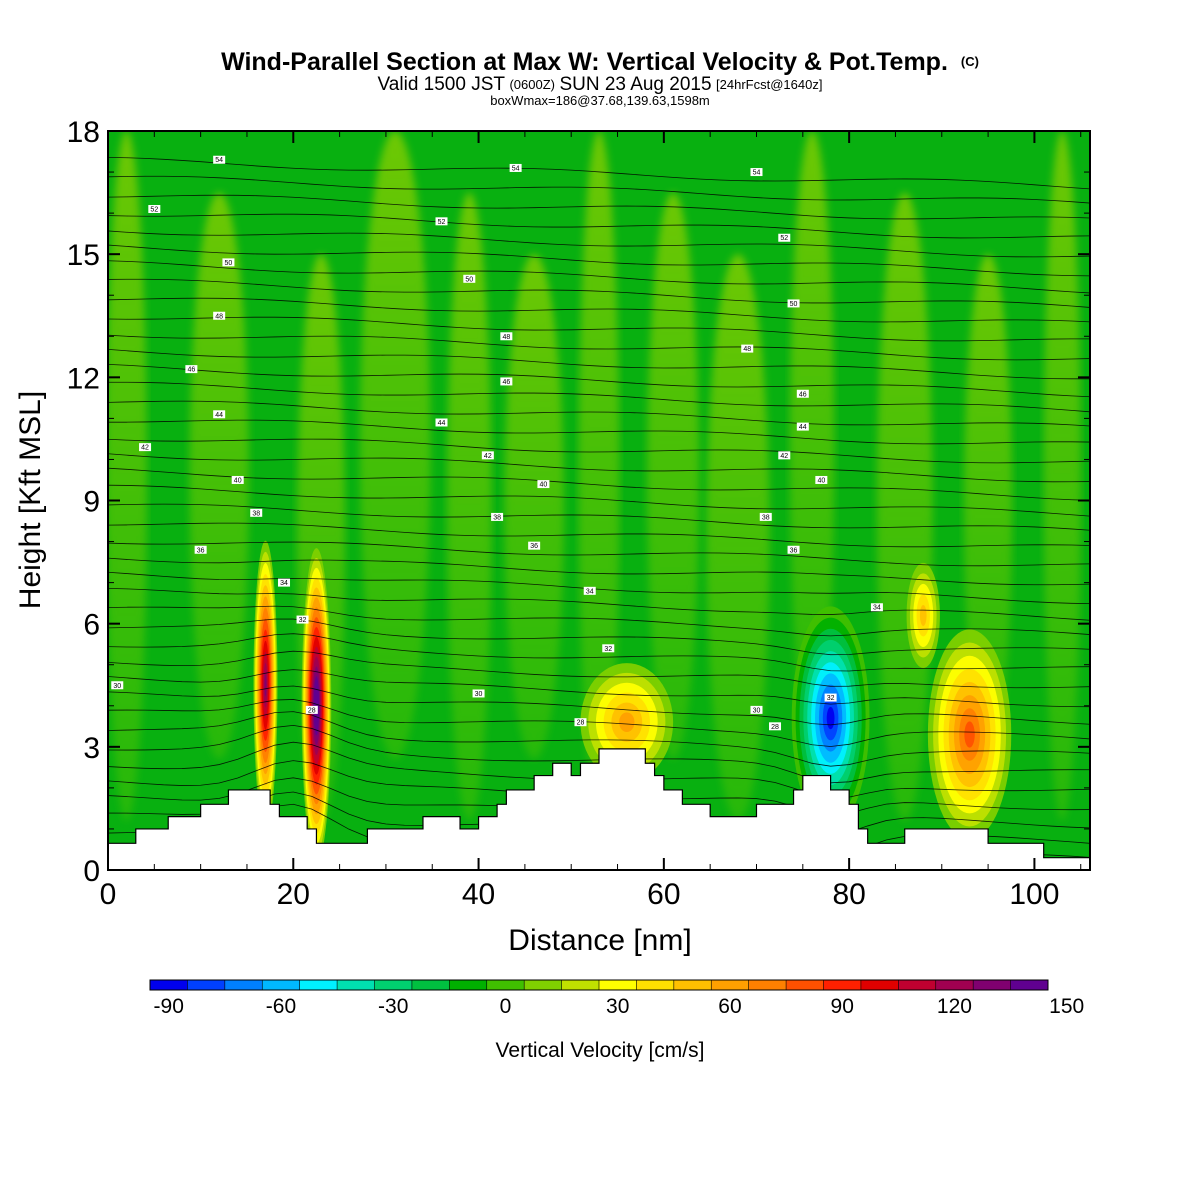 The width and height of the screenshot is (1200, 1200). I want to click on colorbar-tick-label: 0, so click(506, 1006).